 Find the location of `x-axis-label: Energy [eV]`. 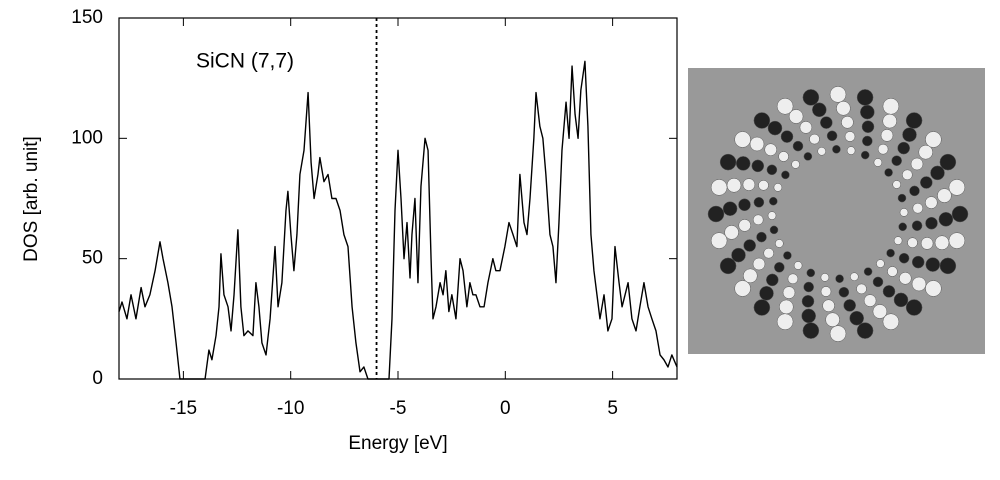

x-axis-label: Energy [eV] is located at coordinates (397, 443).